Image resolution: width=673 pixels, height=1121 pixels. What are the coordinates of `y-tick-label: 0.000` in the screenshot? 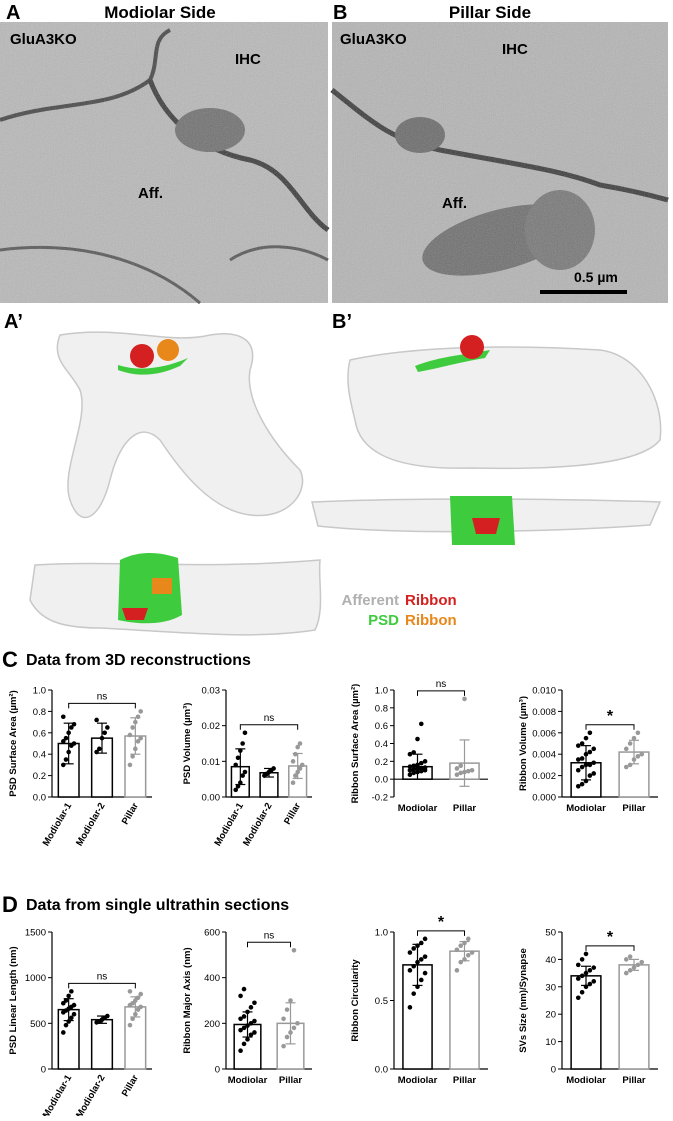 It's located at (544, 798).